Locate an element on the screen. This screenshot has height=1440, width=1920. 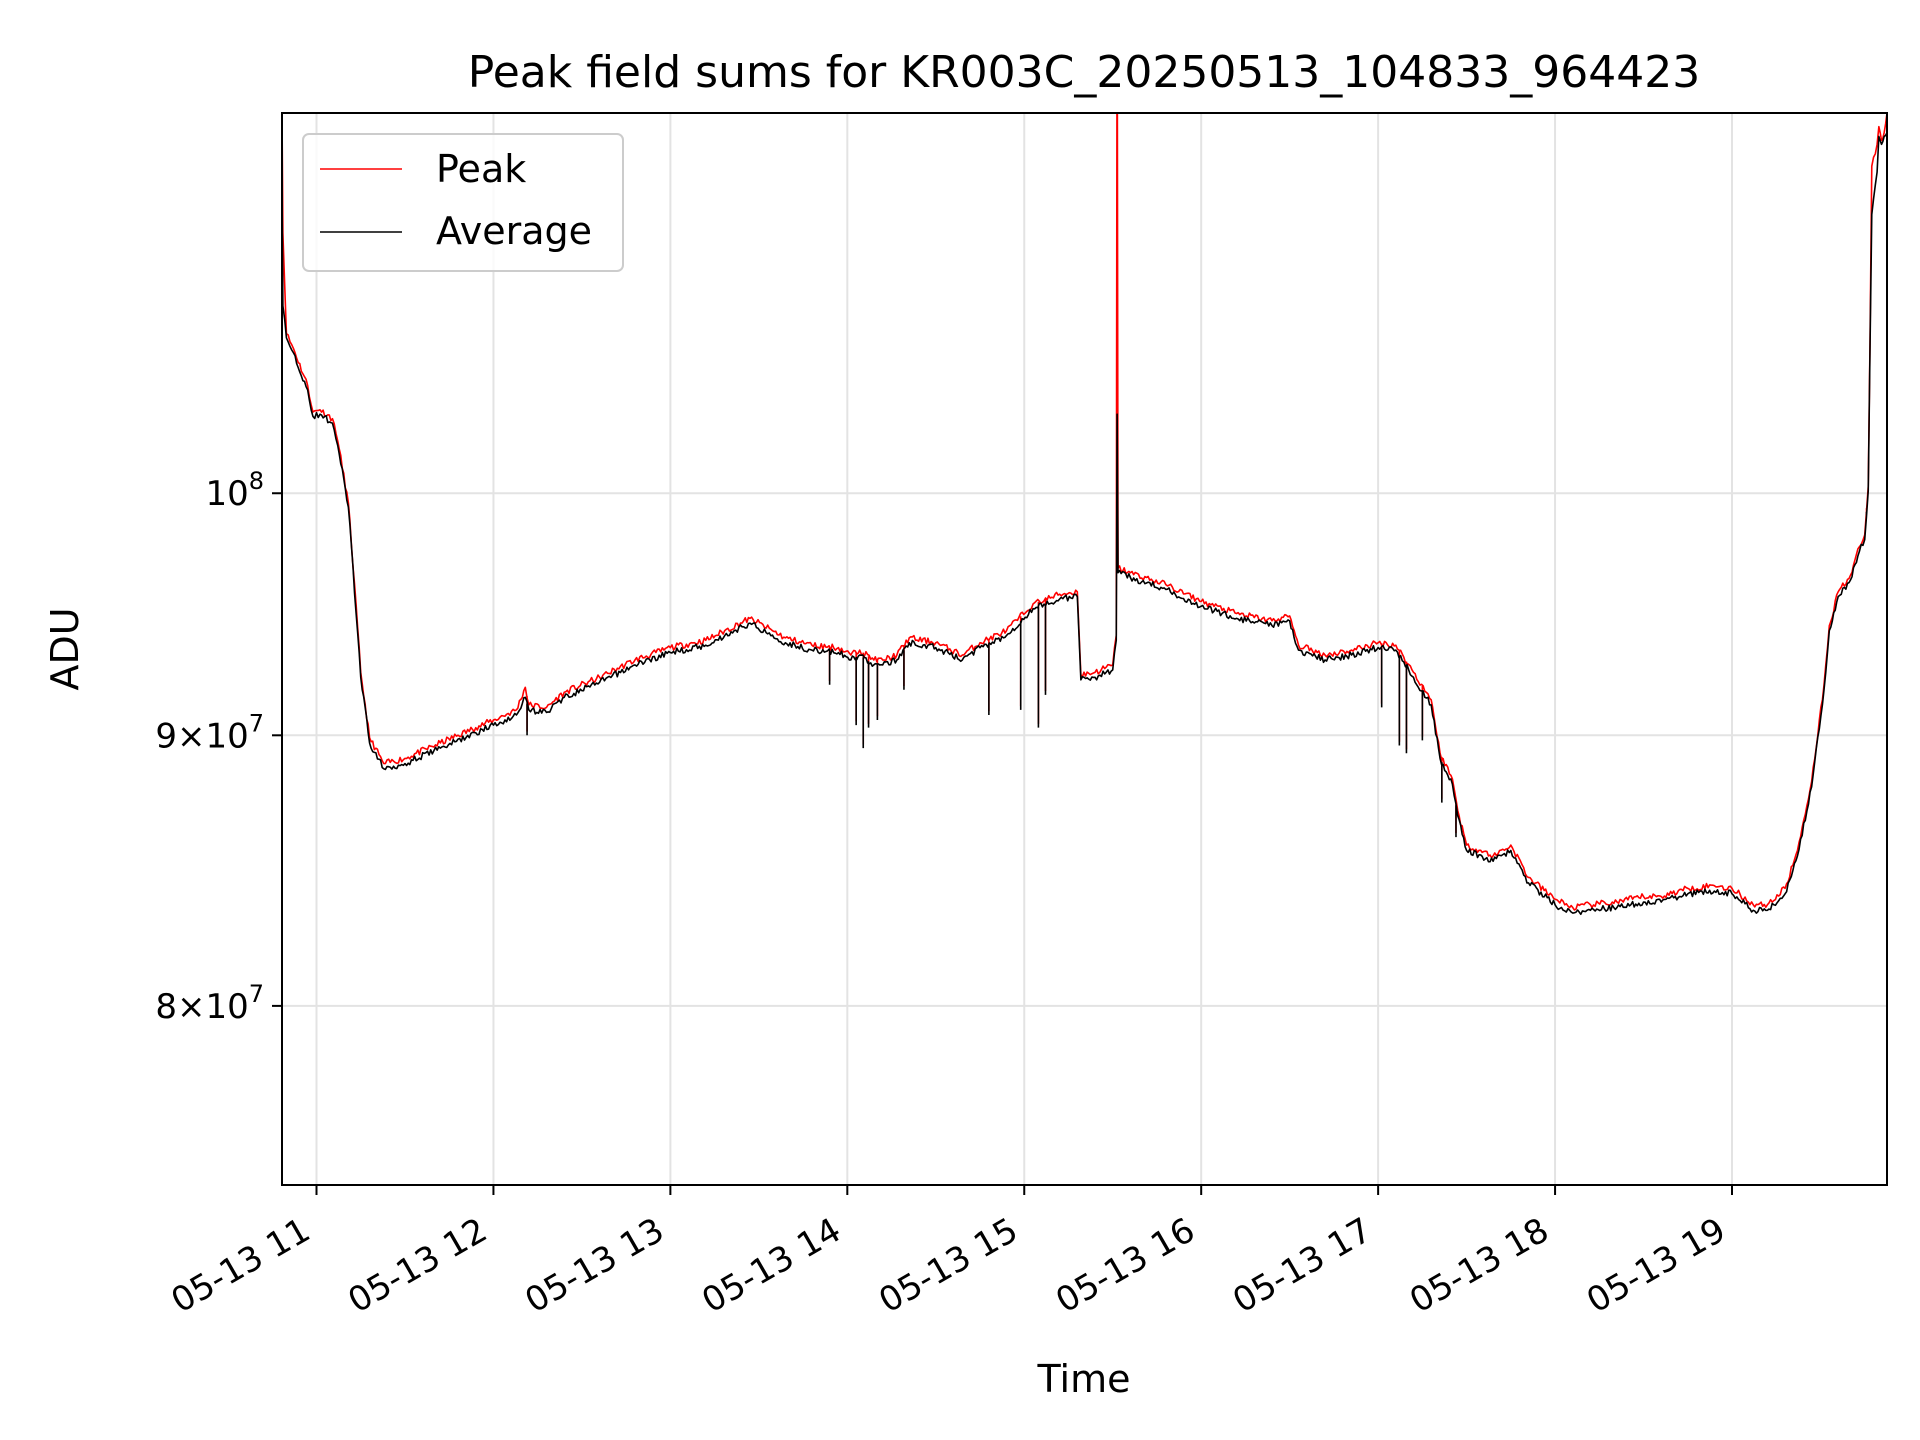
y-tick-label: 8×107 is located at coordinates (209, 1003).